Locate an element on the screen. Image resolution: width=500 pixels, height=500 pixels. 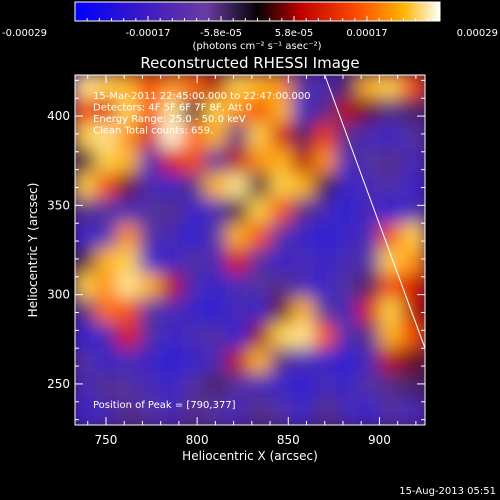
colorbar-tick-label: 0.00017 is located at coordinates (366, 33).